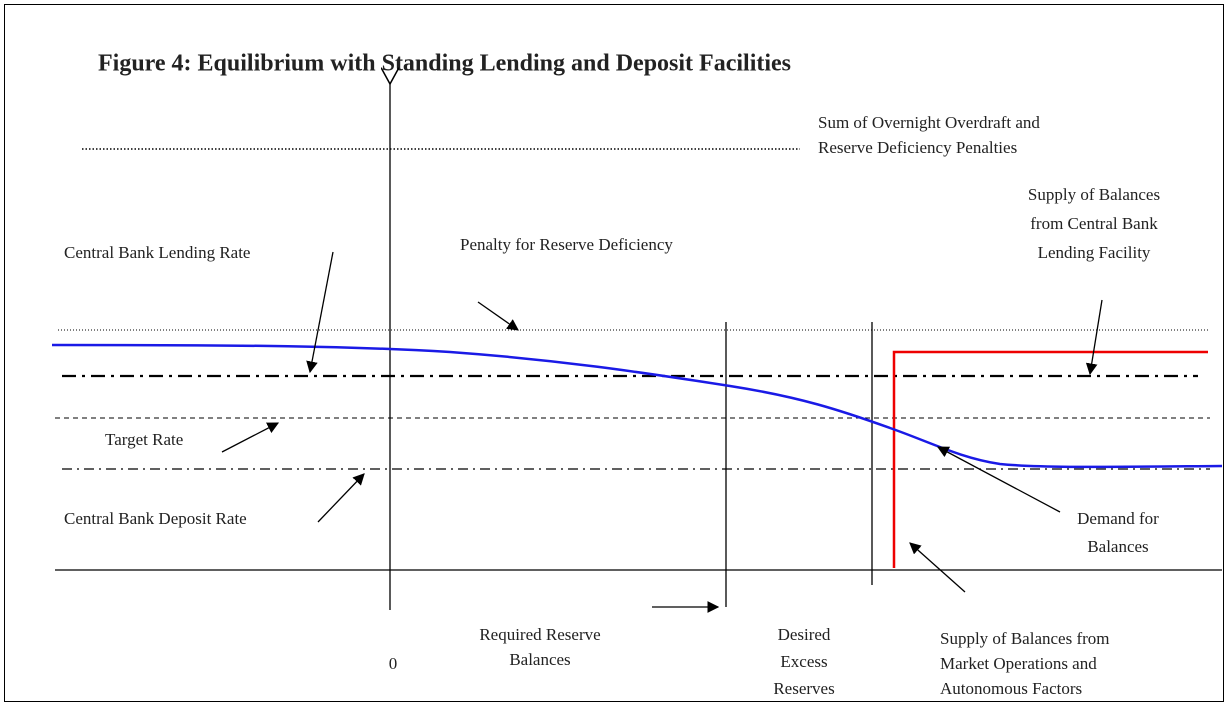 The image size is (1228, 704). Describe the element at coordinates (1094, 252) in the screenshot. I see `label: Lending Facility` at that location.